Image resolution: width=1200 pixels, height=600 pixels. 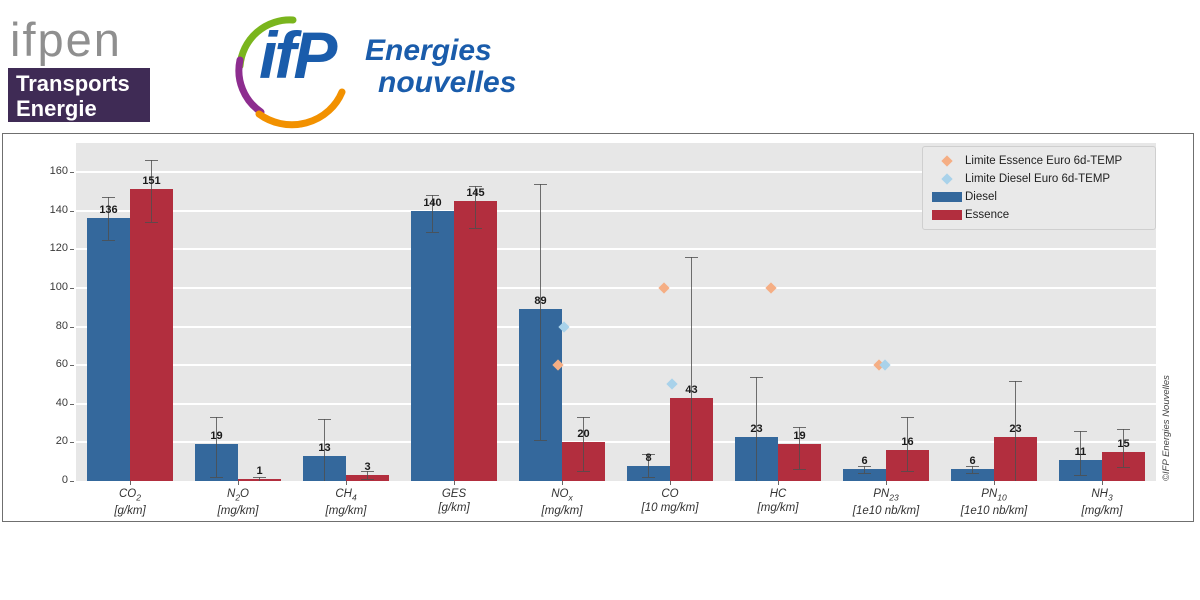 I want to click on bar-value-label: 16, so click(x=907, y=442).